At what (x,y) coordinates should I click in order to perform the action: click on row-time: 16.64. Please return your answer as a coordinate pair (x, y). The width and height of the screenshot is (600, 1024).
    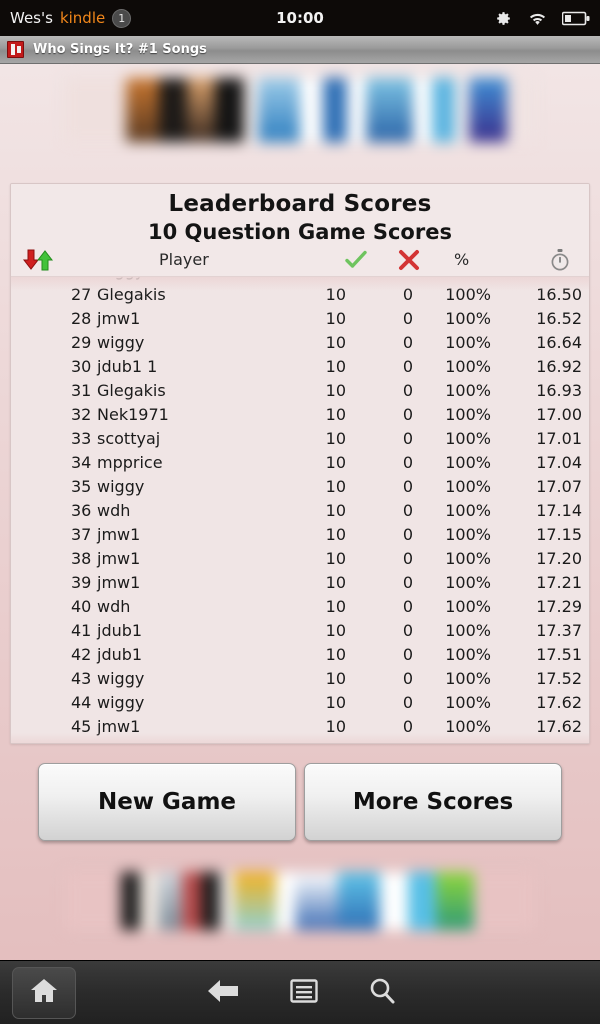
    Looking at the image, I should click on (559, 342).